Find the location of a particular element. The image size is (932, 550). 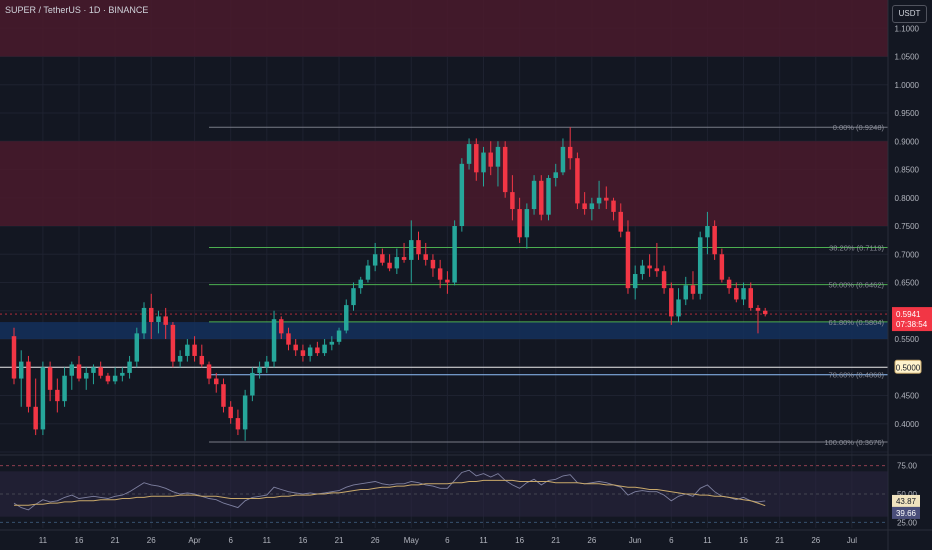

price-tick-label: 0.8000 is located at coordinates (907, 198).